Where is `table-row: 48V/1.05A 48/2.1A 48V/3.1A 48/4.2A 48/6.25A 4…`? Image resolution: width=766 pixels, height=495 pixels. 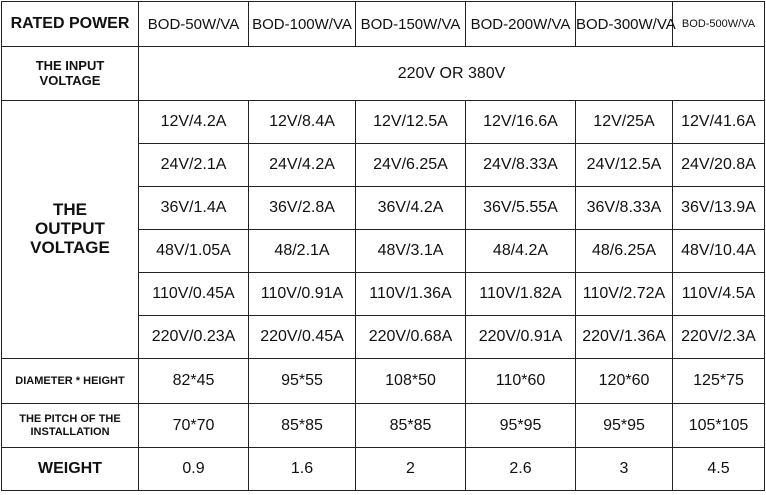
table-row: 48V/1.05A 48/2.1A 48V/3.1A 48/4.2A 48/6.25A 4… is located at coordinates (383, 251).